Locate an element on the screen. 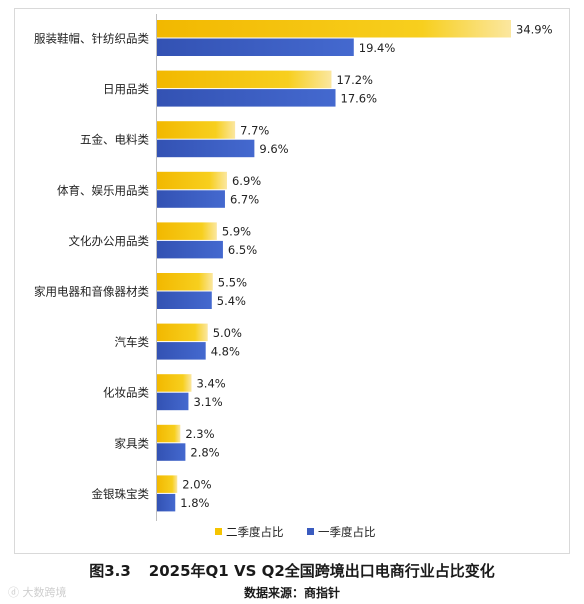 The width and height of the screenshot is (584, 604). category-label: 体育、娱乐用品类 is located at coordinates (103, 190).